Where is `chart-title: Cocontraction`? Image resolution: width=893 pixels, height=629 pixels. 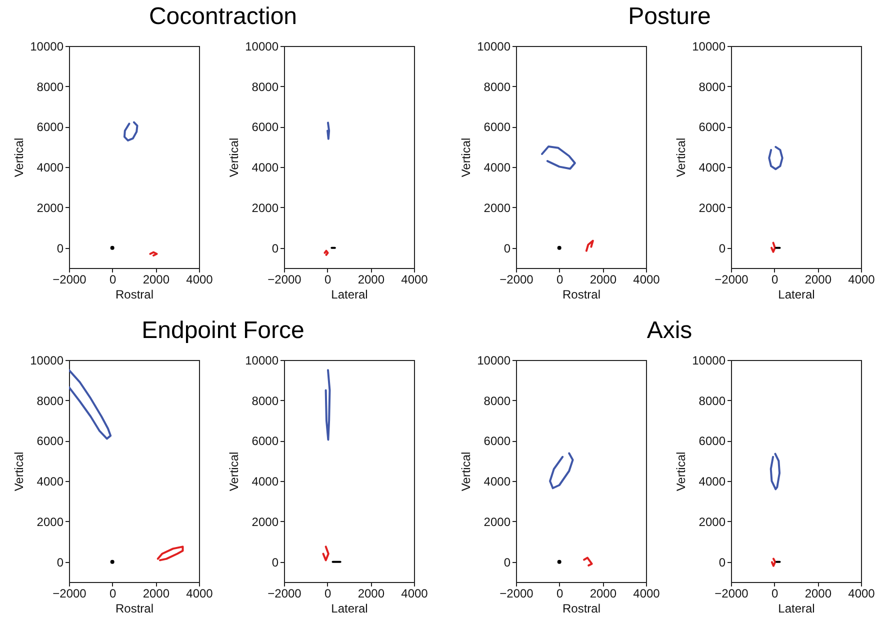 chart-title: Cocontraction is located at coordinates (223, 17).